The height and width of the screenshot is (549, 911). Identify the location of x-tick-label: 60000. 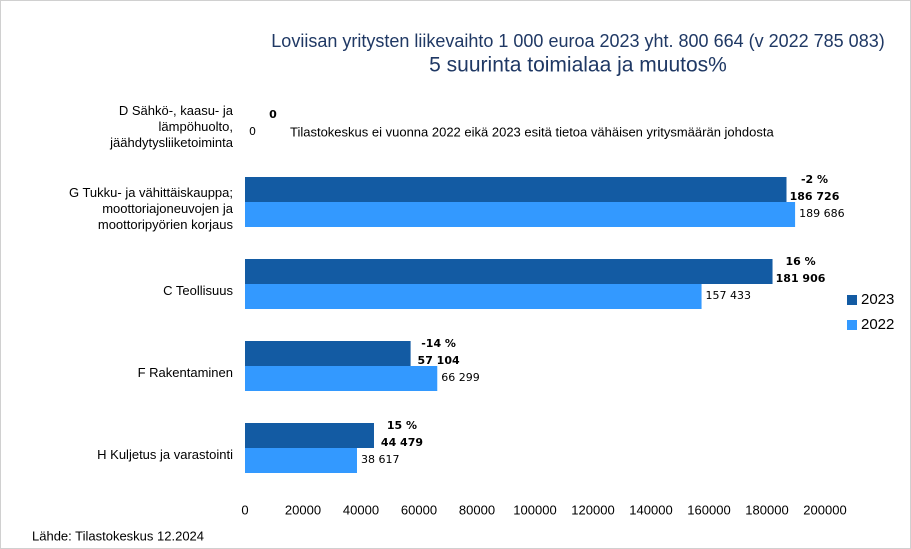
(419, 509).